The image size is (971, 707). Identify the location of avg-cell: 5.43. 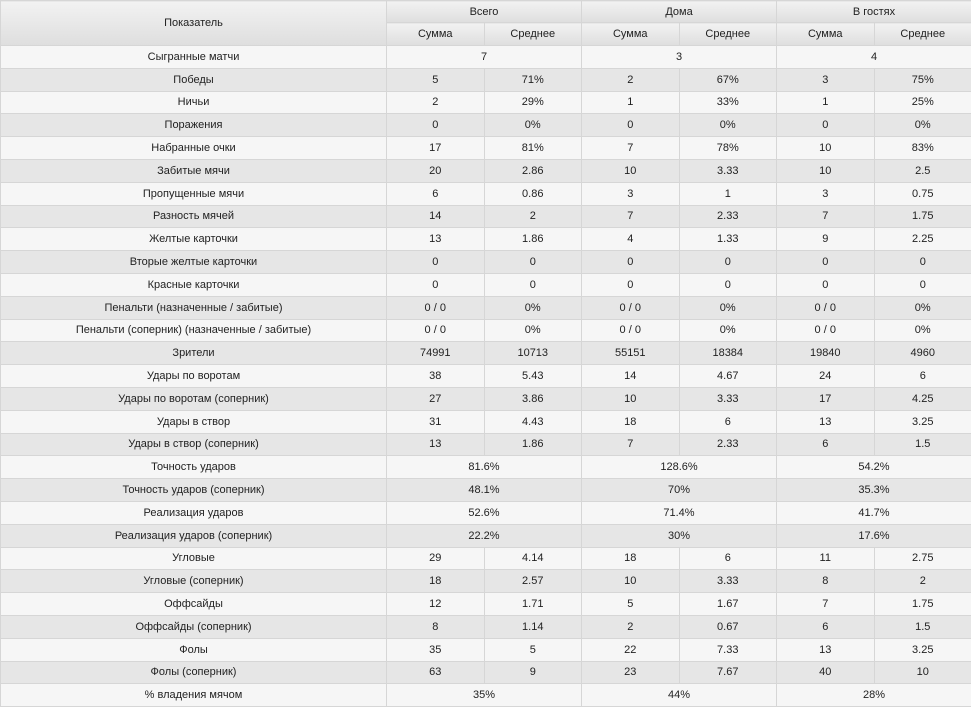
(533, 376).